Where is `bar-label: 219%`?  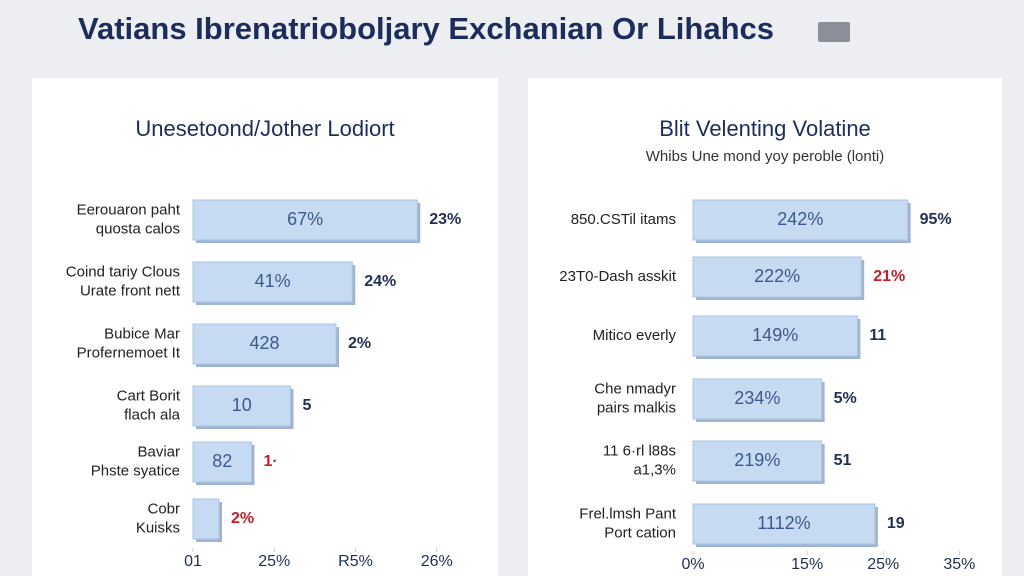 bar-label: 219% is located at coordinates (757, 460).